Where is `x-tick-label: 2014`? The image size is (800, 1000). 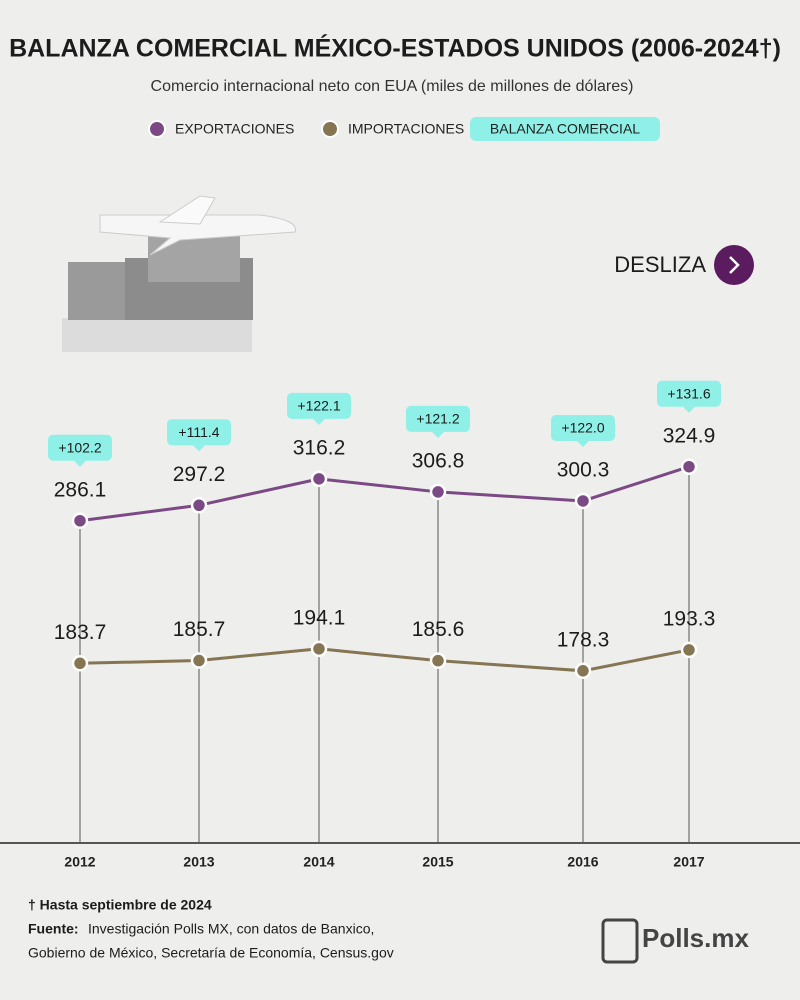 x-tick-label: 2014 is located at coordinates (318, 862).